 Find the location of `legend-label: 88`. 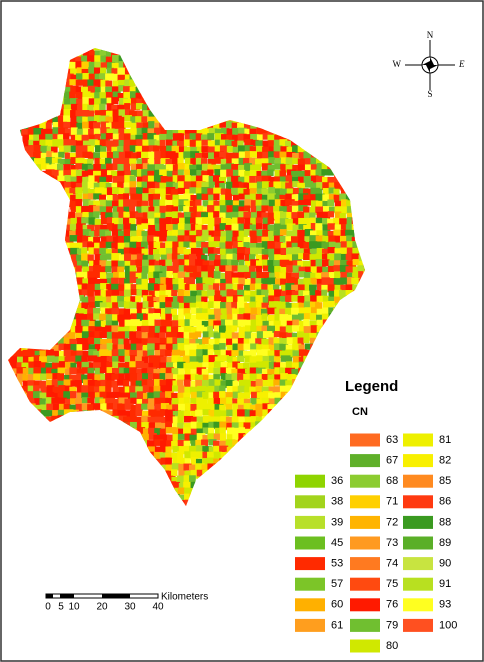

legend-label: 88 is located at coordinates (445, 522).